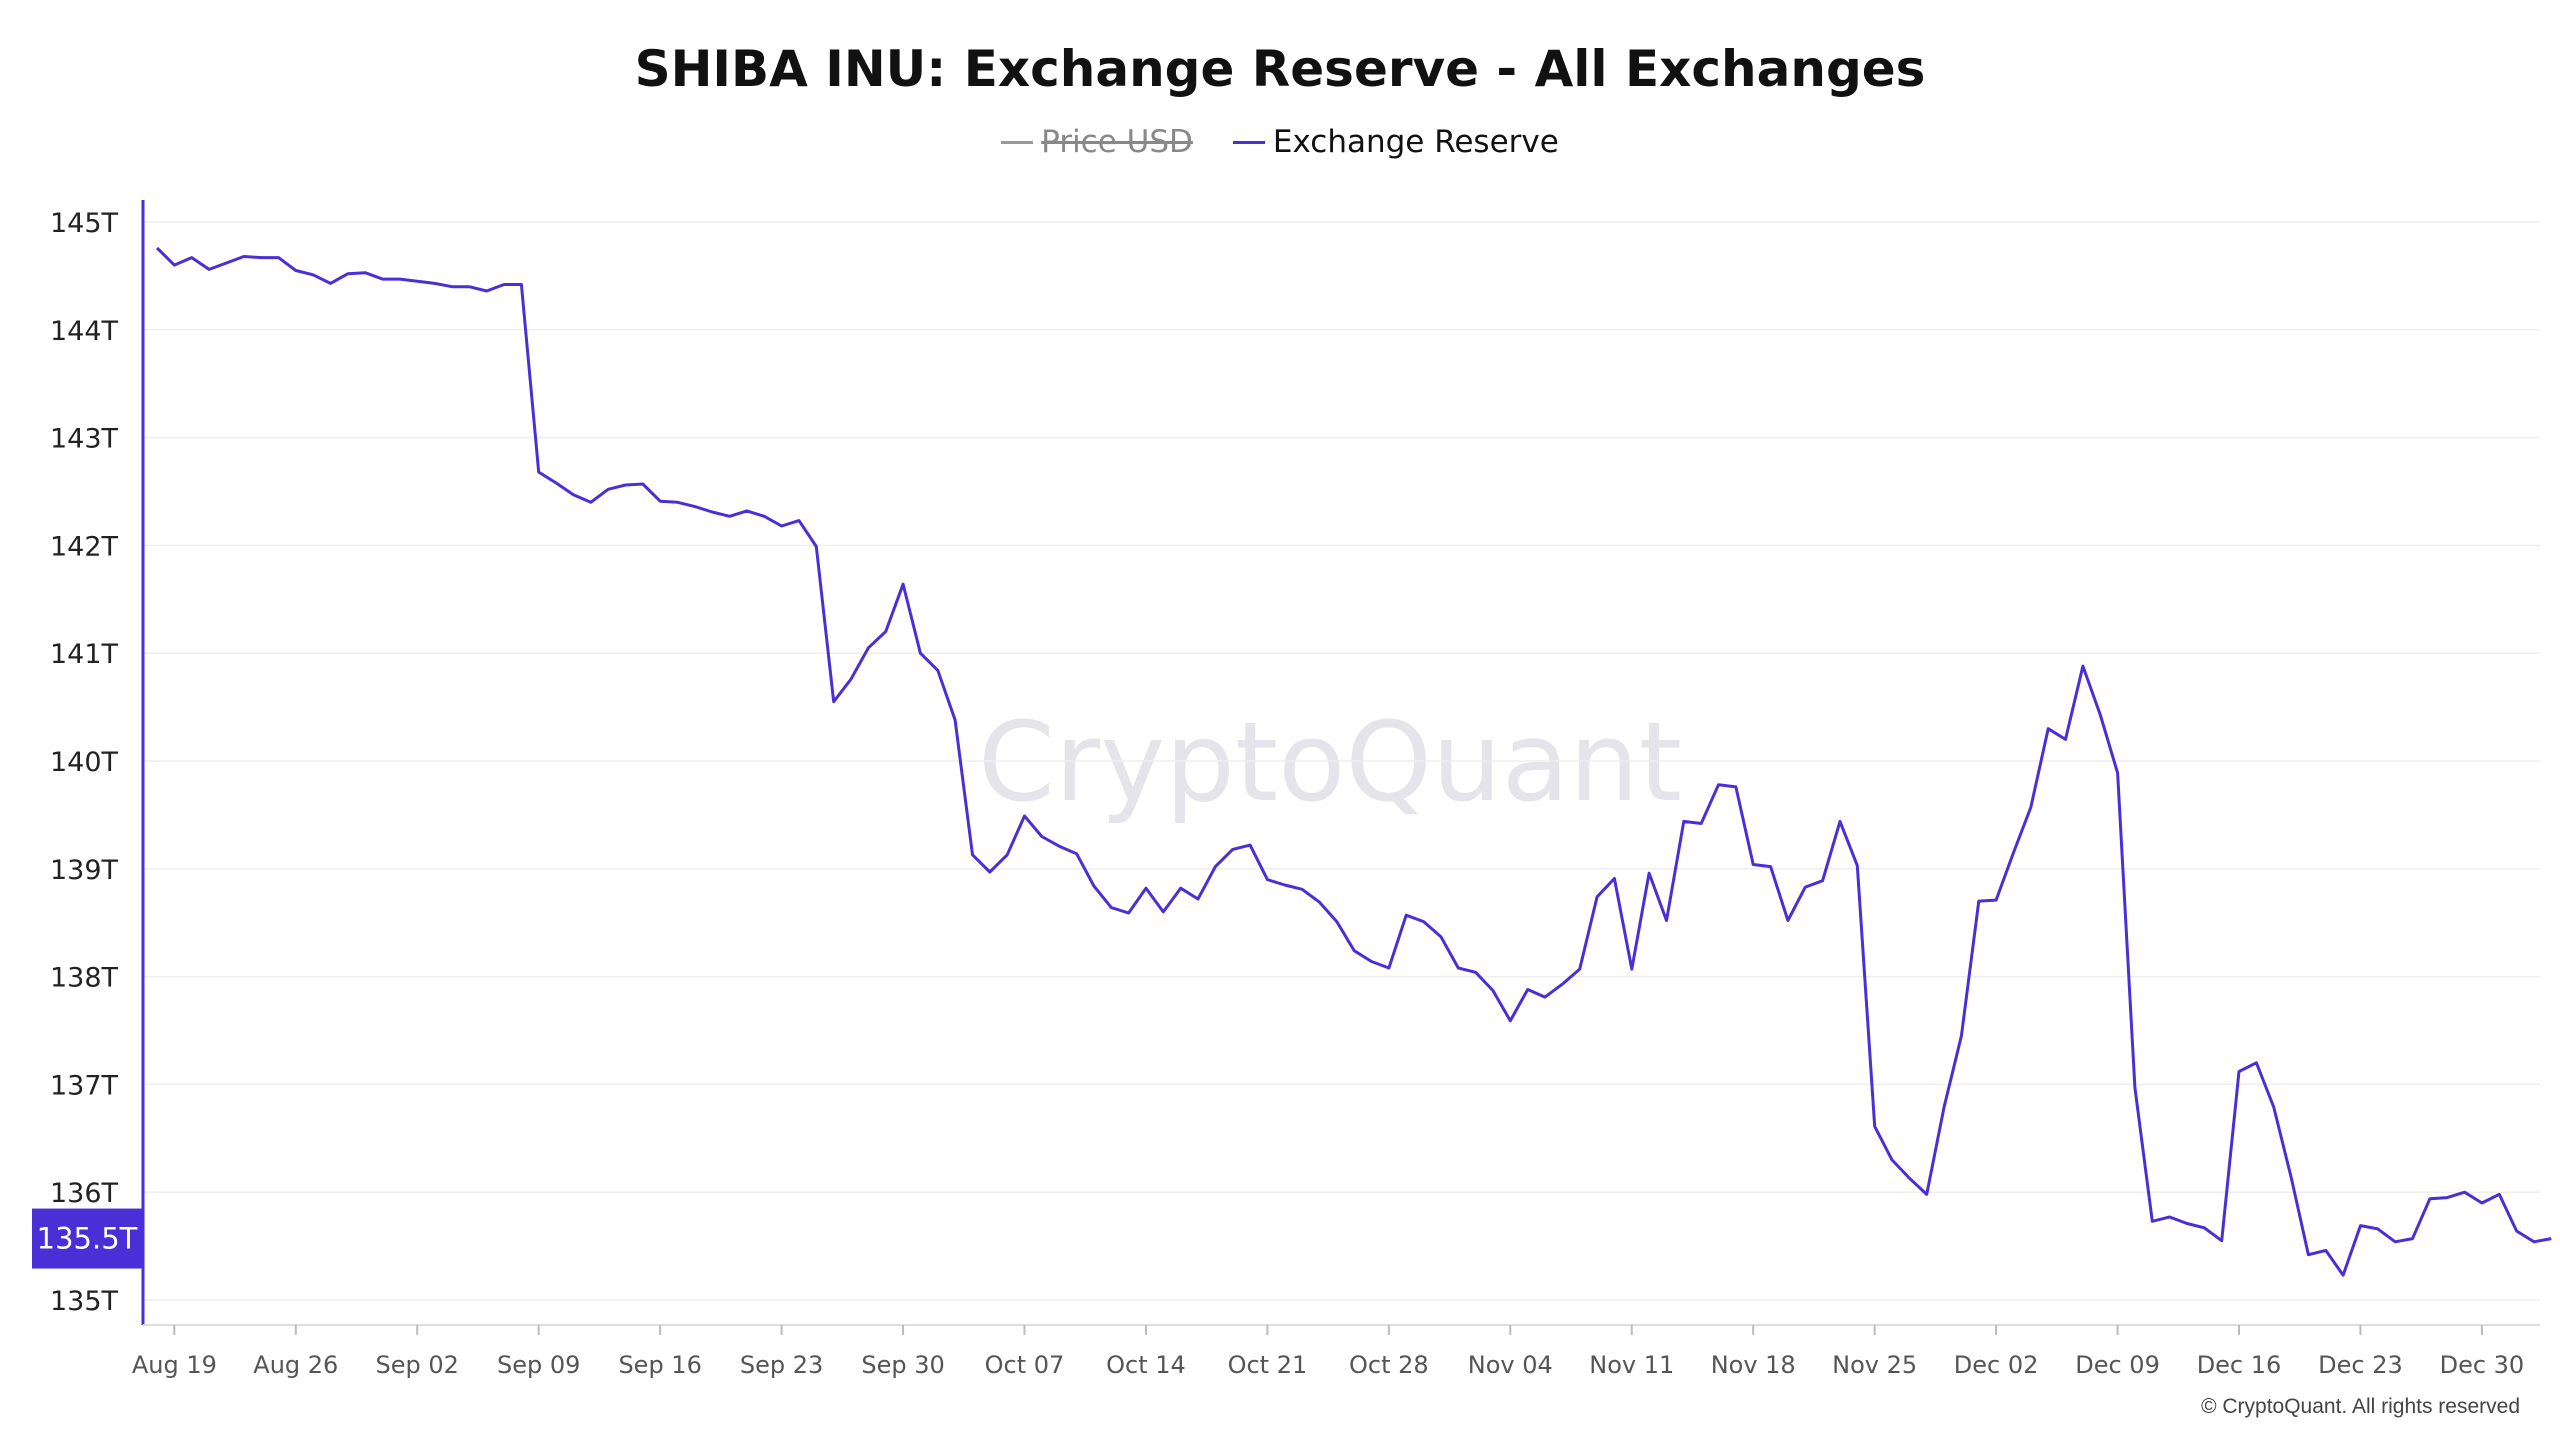 This screenshot has height=1440, width=2560. Describe the element at coordinates (1395, 142) in the screenshot. I see `legend-item-exchange-reserve: Exchange Reserve` at that location.